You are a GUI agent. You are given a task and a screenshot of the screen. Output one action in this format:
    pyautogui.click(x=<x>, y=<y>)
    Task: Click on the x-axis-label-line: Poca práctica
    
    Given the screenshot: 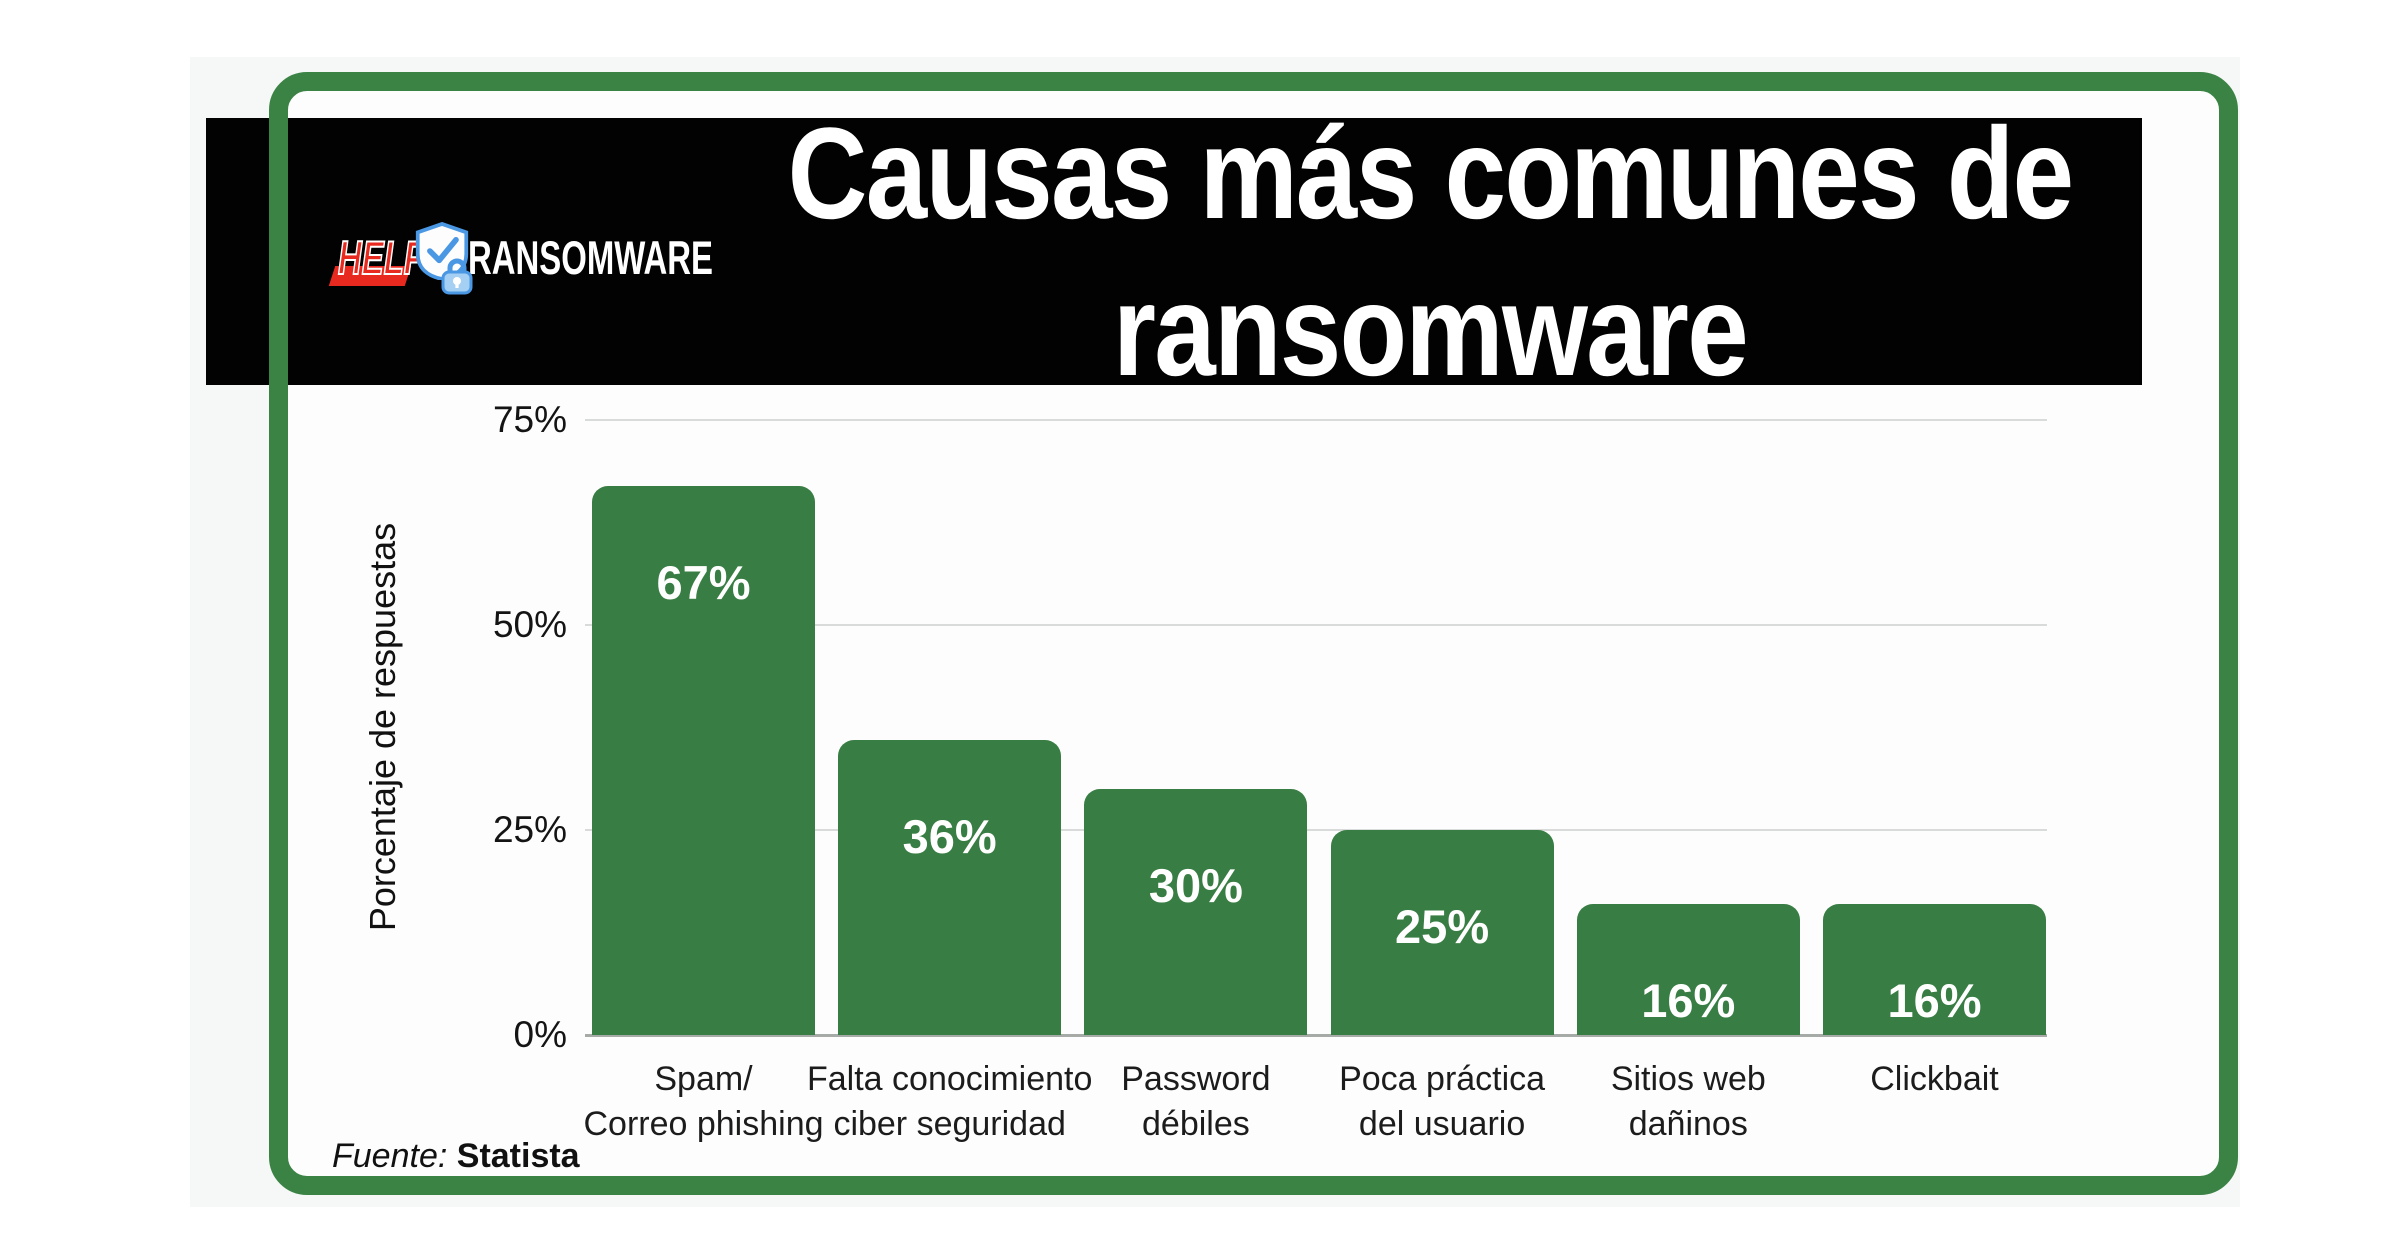 What is the action you would take?
    pyautogui.click(x=1442, y=1079)
    